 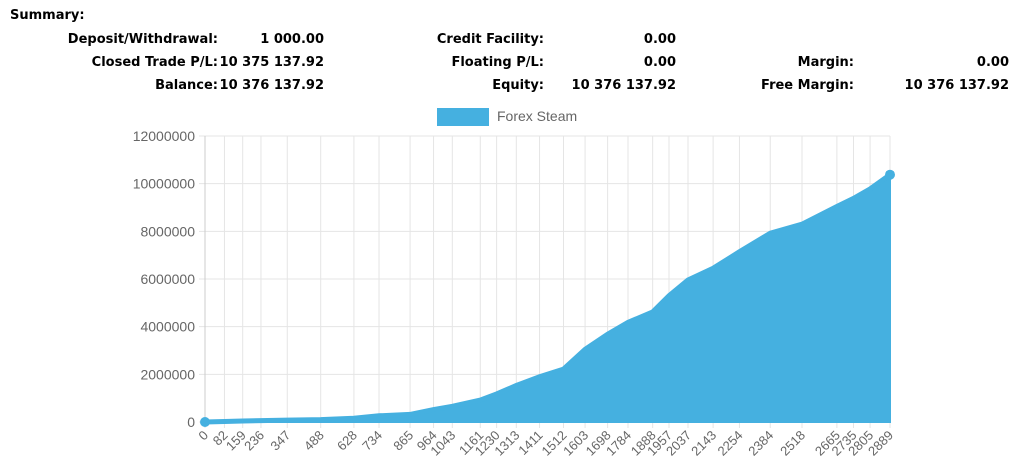 I want to click on y-tick-label: 10000000, so click(x=164, y=184).